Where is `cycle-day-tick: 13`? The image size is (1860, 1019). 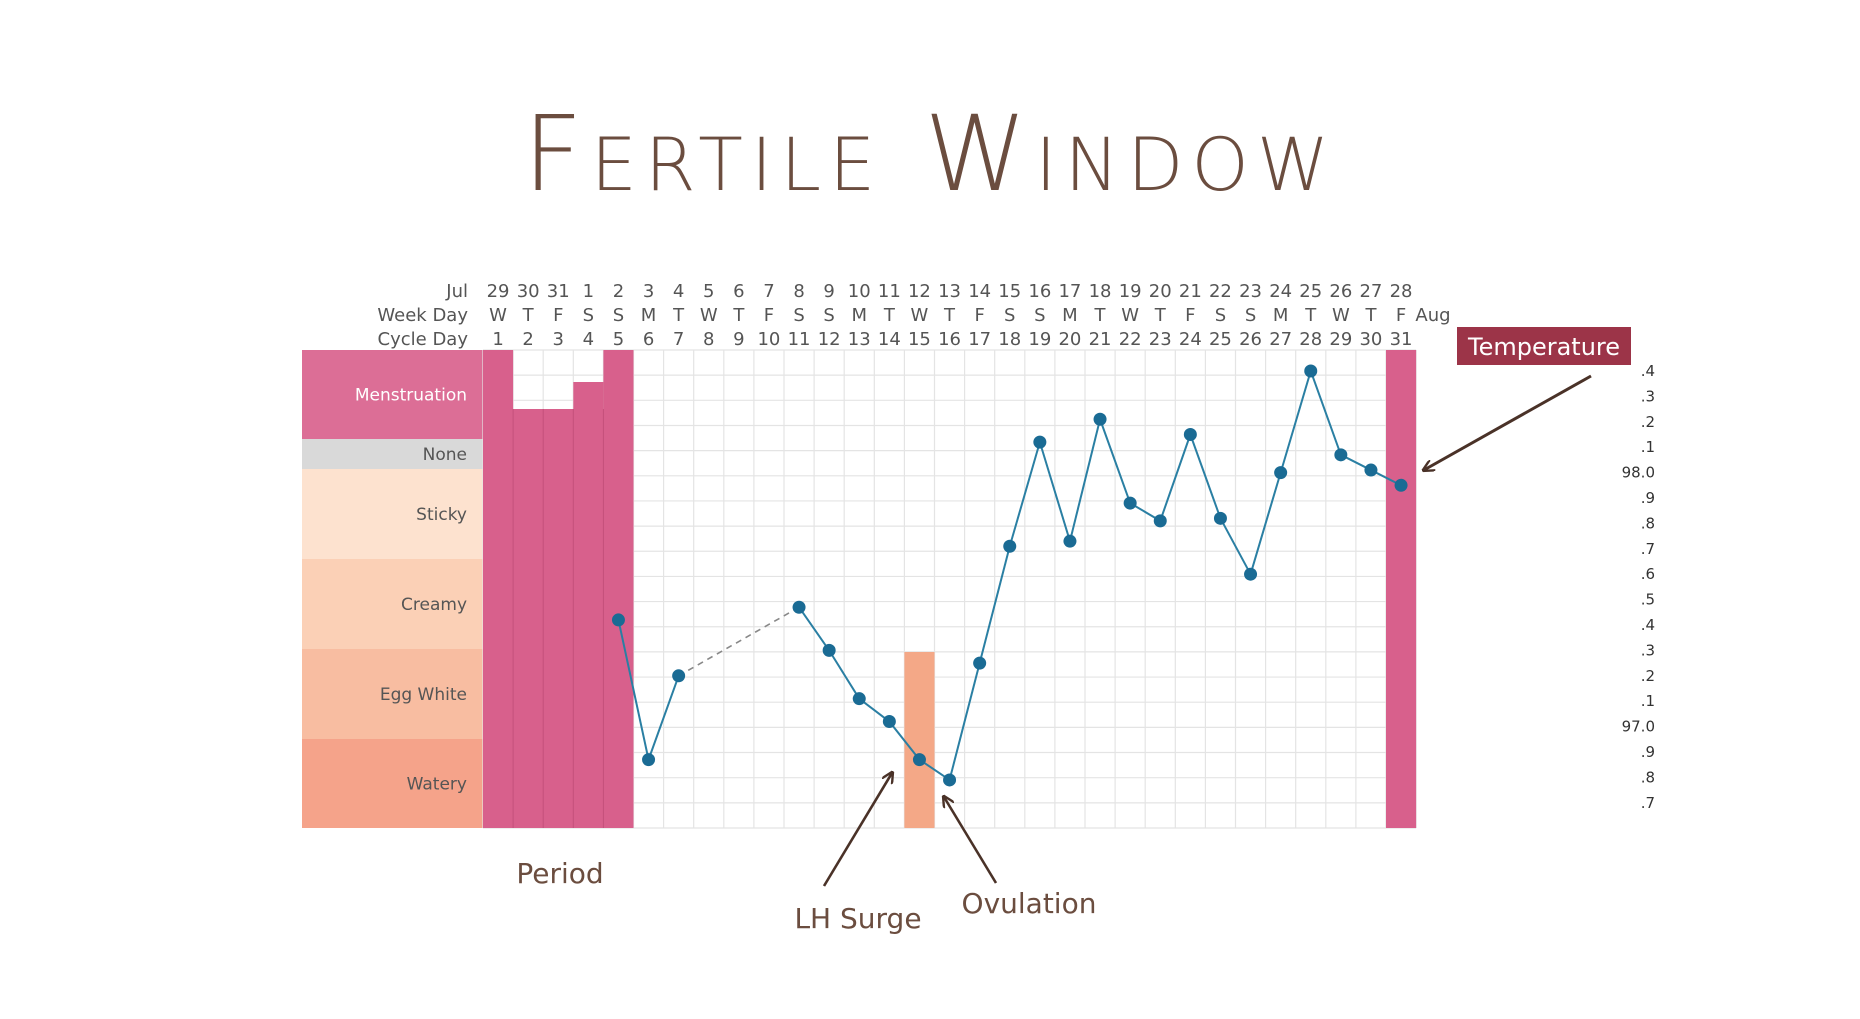 cycle-day-tick: 13 is located at coordinates (859, 339).